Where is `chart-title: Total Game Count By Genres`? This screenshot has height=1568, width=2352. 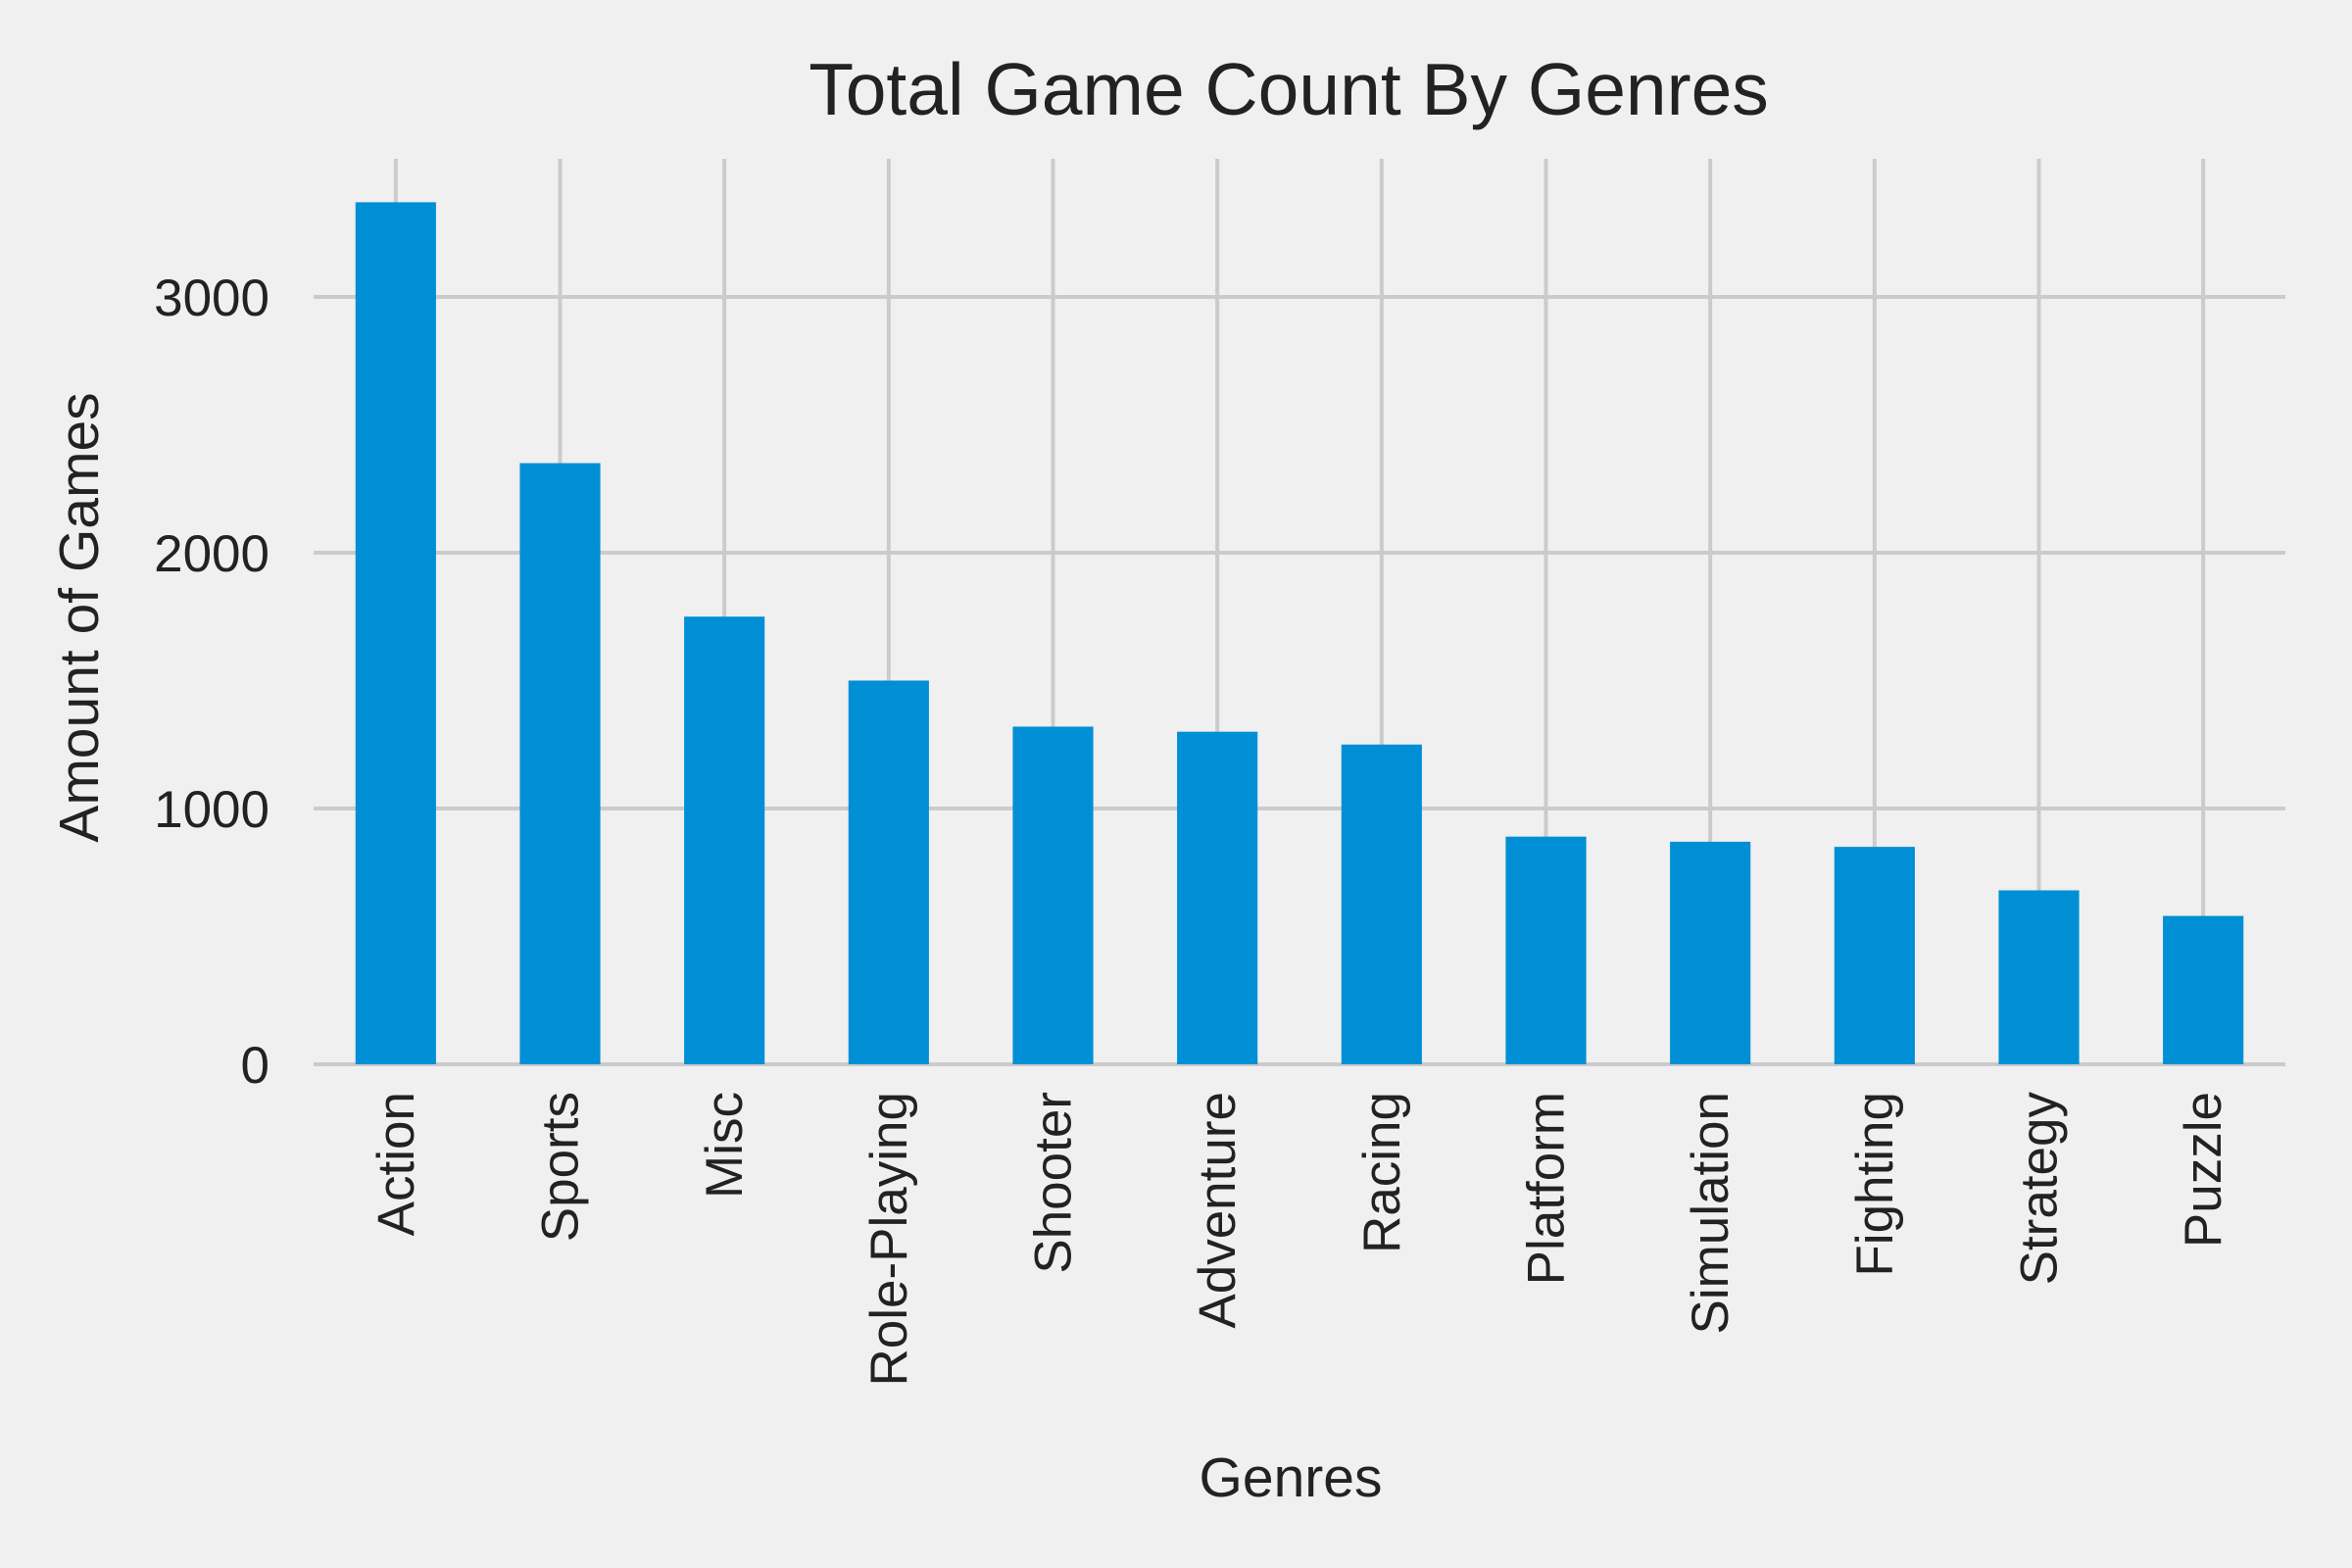 chart-title: Total Game Count By Genres is located at coordinates (1288, 89).